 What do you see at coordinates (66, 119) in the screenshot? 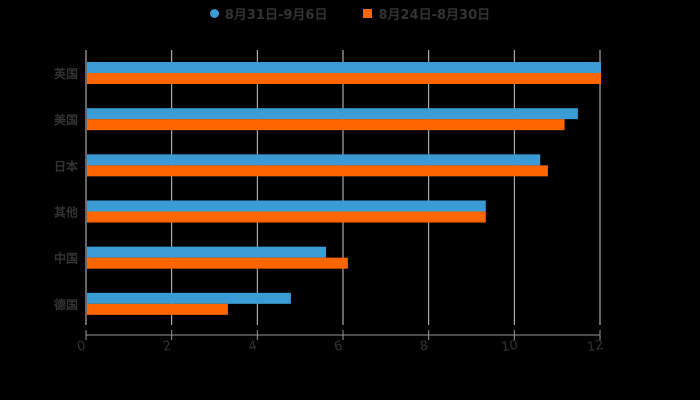
I see `y-category-label: 美国` at bounding box center [66, 119].